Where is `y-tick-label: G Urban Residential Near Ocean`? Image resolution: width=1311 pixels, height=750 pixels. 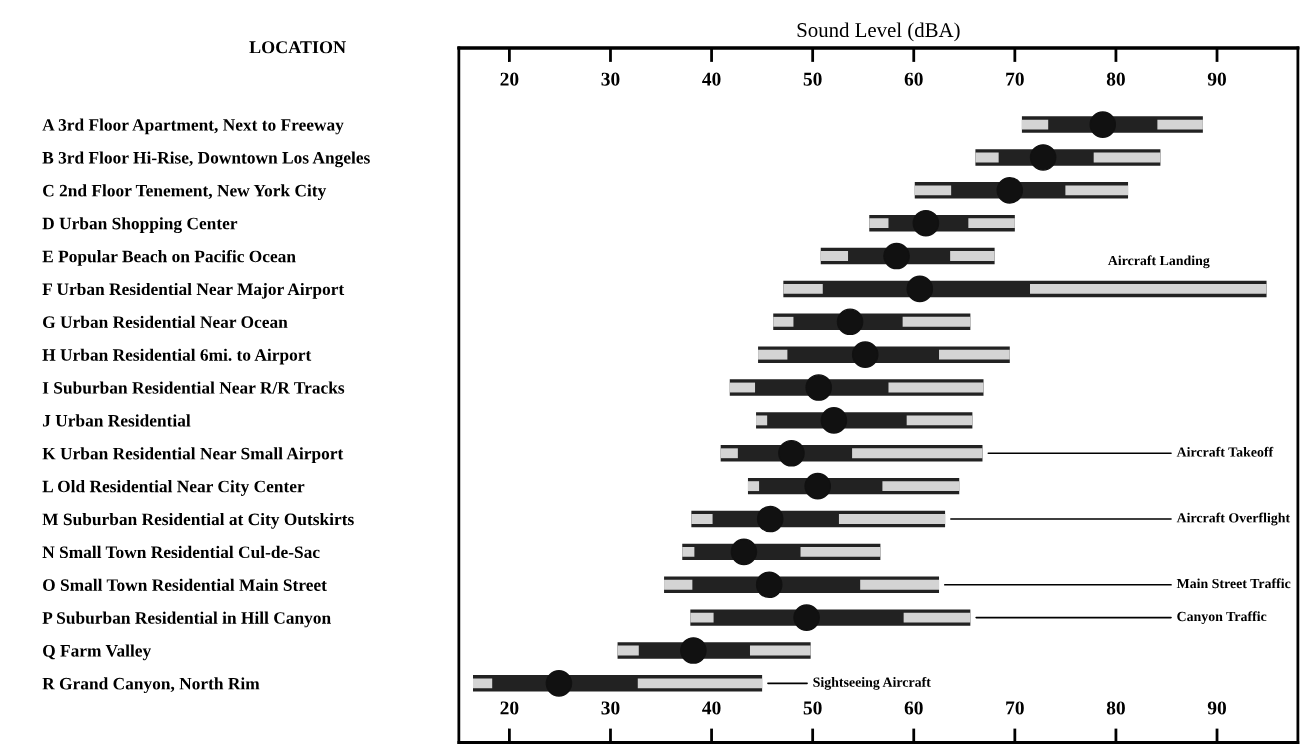
y-tick-label: G Urban Residential Near Ocean is located at coordinates (165, 321).